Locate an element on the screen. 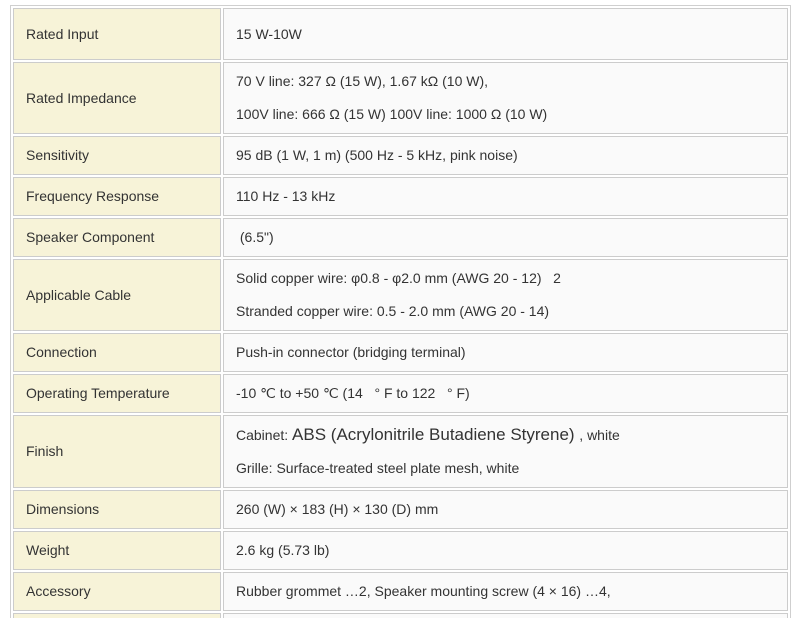 The height and width of the screenshot is (618, 800). spec-value-cell: 2.6 kg (5.73 lb) is located at coordinates (505, 550).